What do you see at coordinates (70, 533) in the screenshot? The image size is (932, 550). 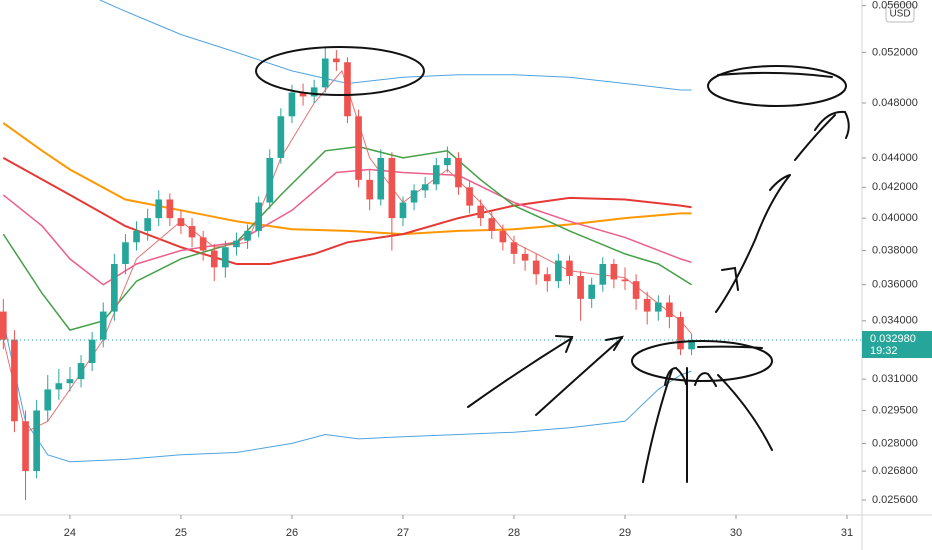 I see `x-tick-label: 24` at bounding box center [70, 533].